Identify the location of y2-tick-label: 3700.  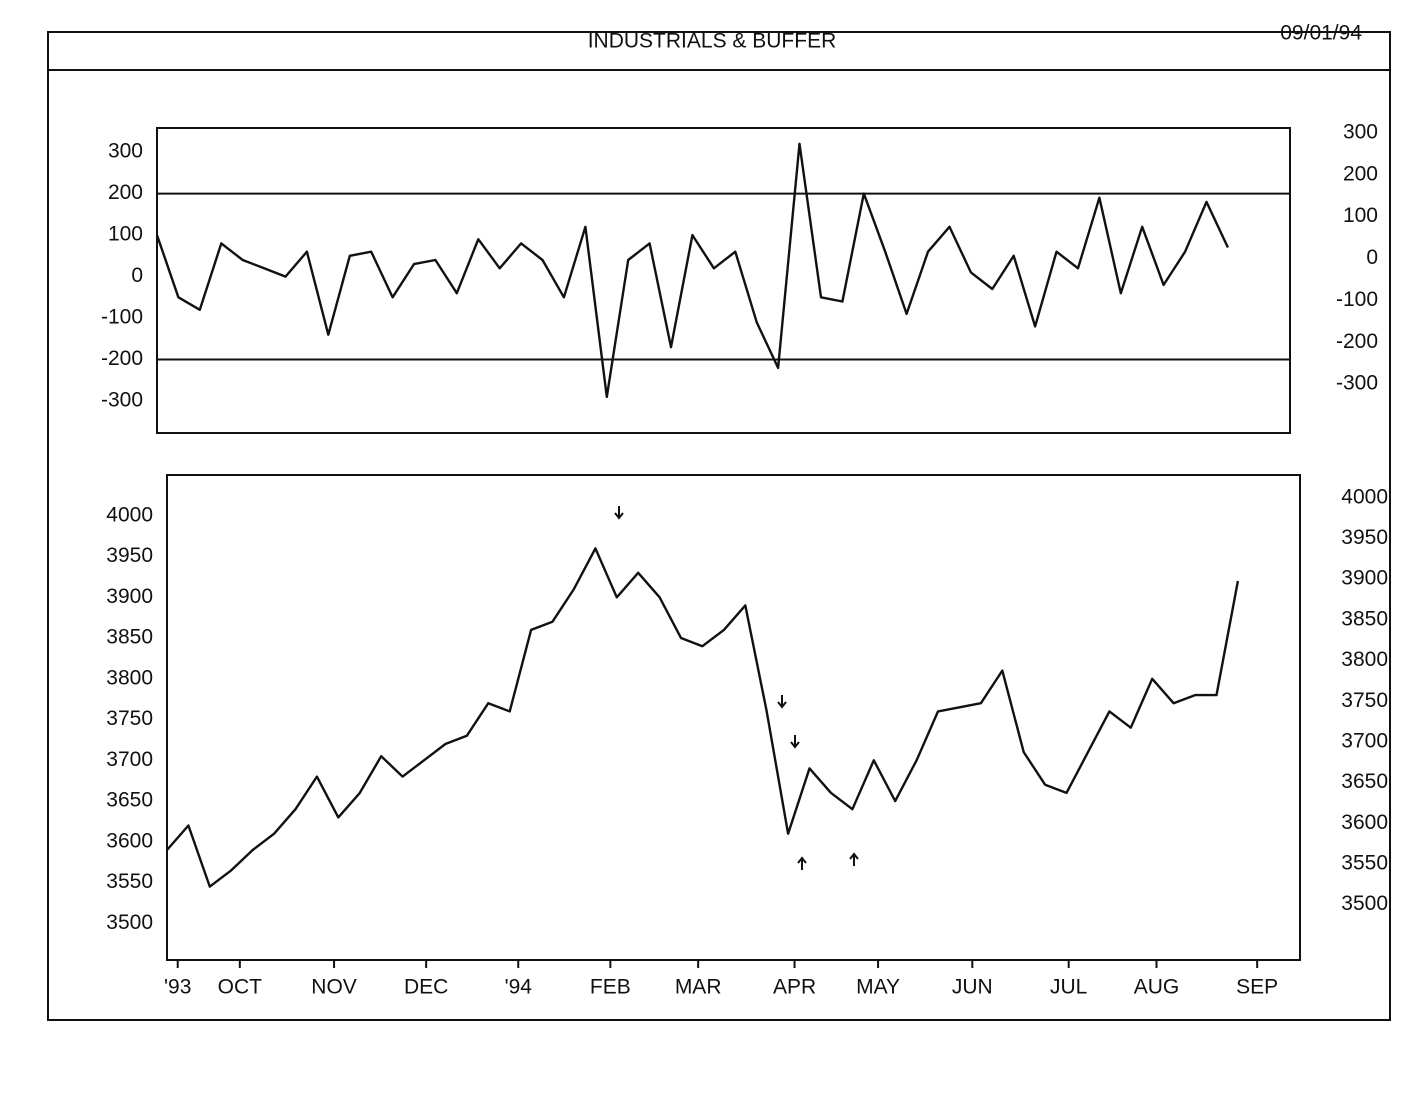
(1364, 740).